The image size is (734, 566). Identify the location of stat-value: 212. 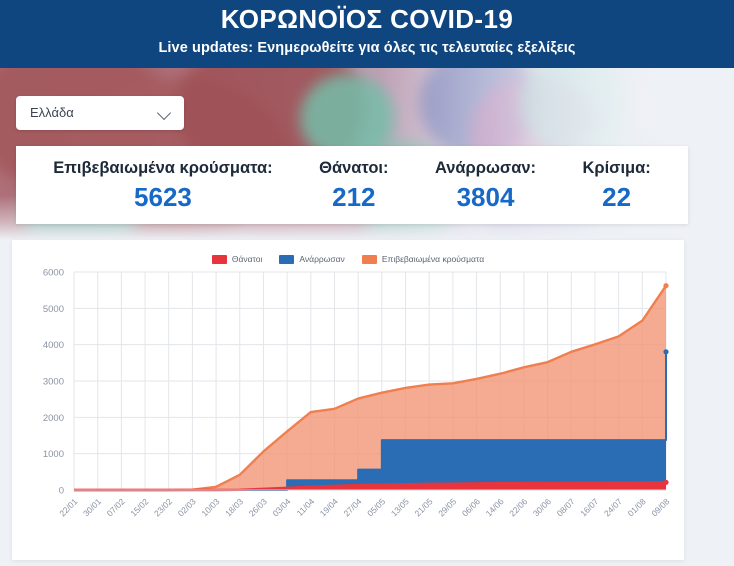
(354, 196).